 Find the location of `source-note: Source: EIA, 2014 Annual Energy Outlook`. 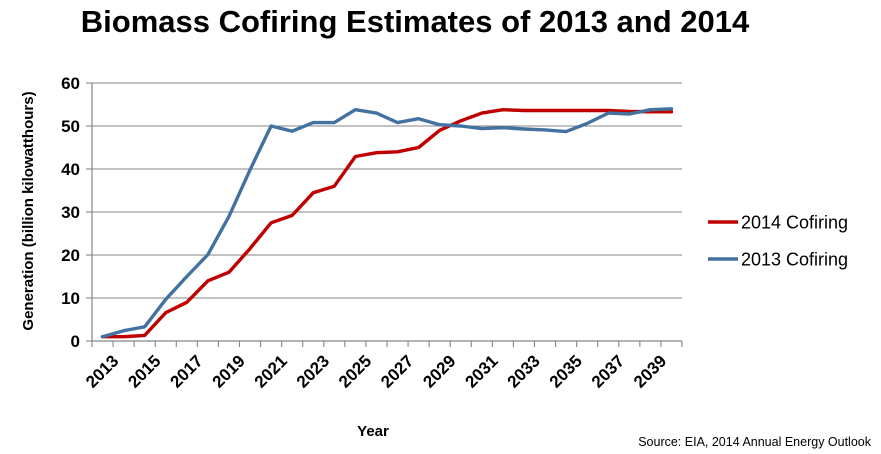

source-note: Source: EIA, 2014 Annual Energy Outlook is located at coordinates (755, 442).